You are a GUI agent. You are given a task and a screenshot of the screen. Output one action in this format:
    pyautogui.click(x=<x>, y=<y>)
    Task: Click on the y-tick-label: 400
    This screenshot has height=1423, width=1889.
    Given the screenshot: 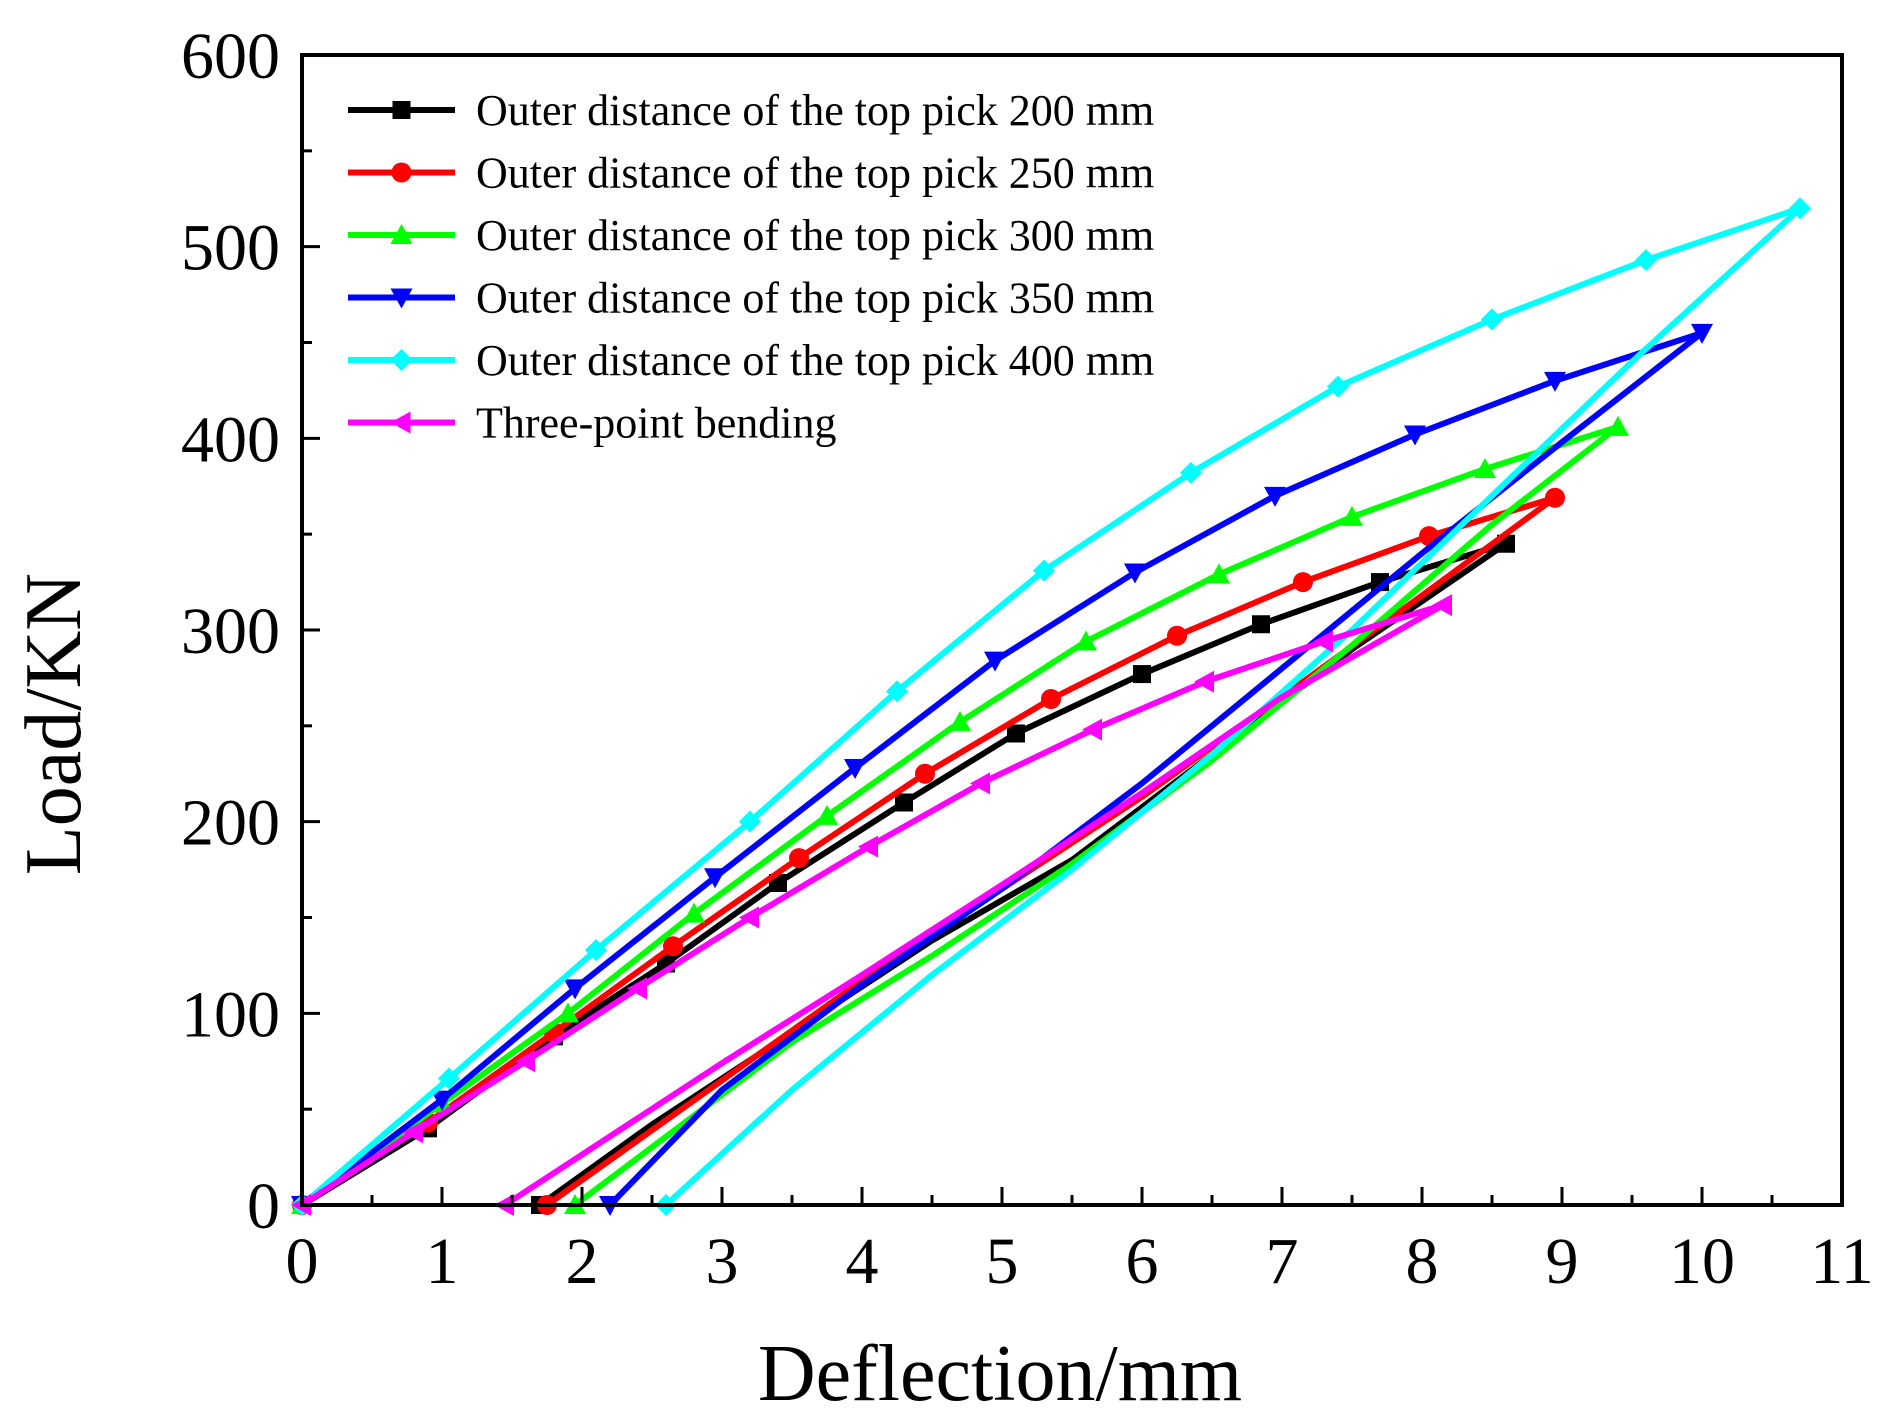 What is the action you would take?
    pyautogui.click(x=230, y=439)
    